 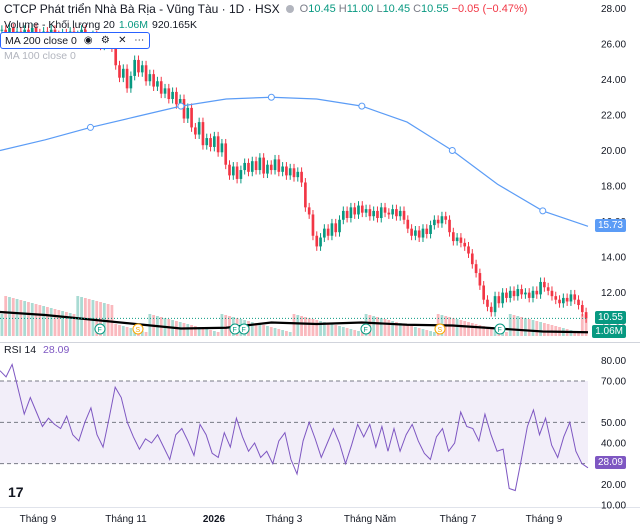 What do you see at coordinates (174, 25) in the screenshot?
I see `volume-ma-value: 920.165K` at bounding box center [174, 25].